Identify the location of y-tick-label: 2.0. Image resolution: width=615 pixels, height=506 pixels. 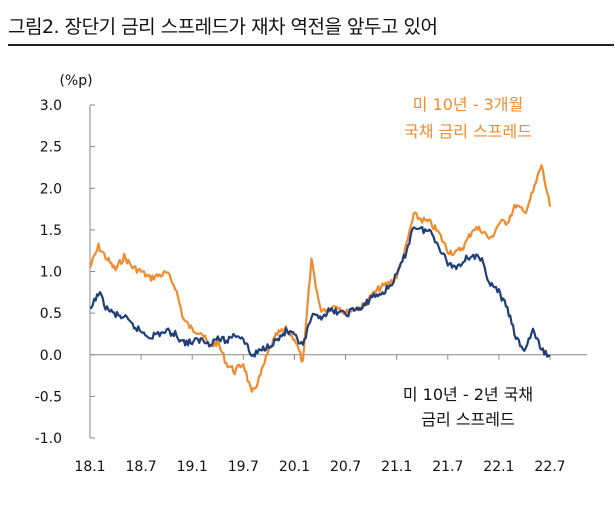
(51, 189).